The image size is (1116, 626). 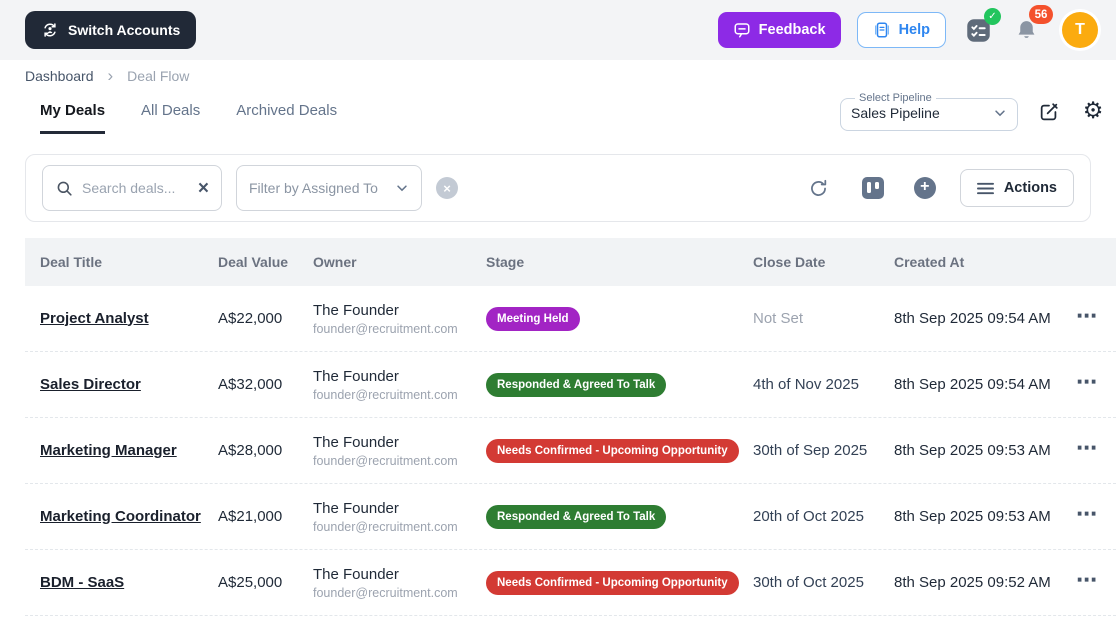 I want to click on notifications-button: 56, so click(x=1031, y=25).